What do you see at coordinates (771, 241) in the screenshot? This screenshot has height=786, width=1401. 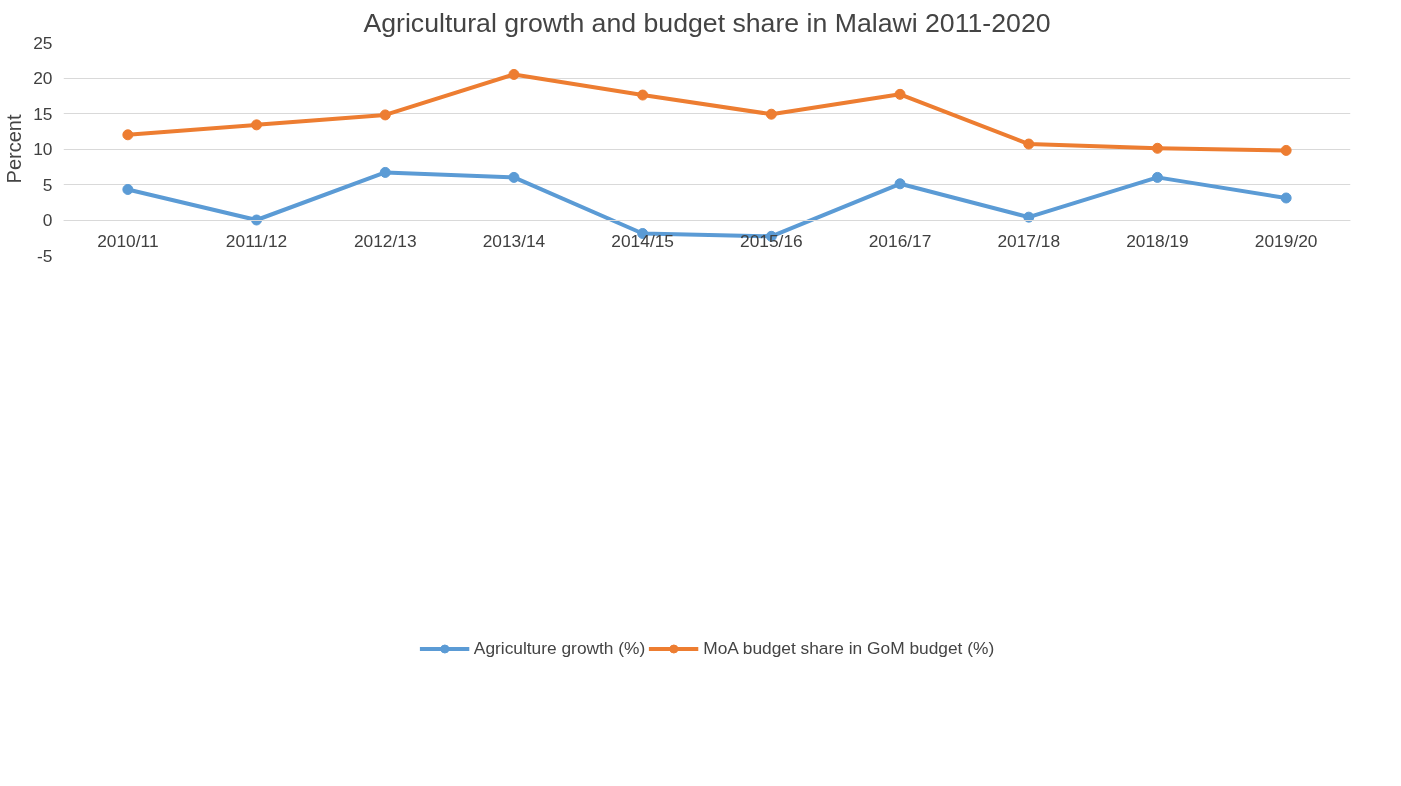 I see `x-tick-label: 2015/16` at bounding box center [771, 241].